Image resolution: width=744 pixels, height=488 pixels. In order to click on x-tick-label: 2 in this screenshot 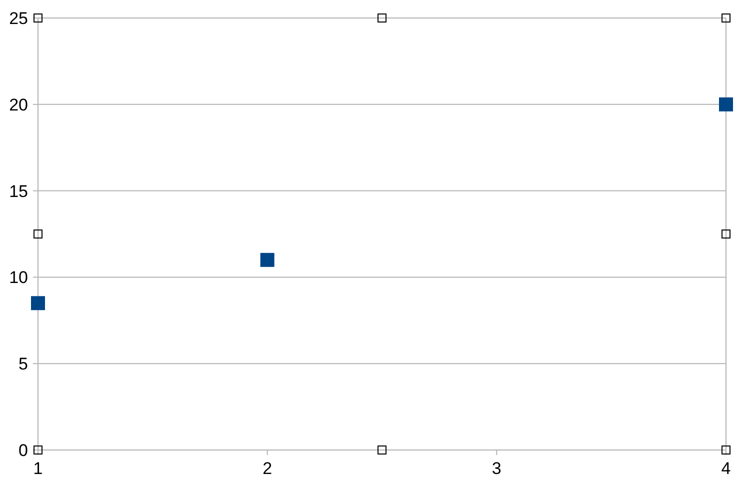, I will do `click(267, 468)`.